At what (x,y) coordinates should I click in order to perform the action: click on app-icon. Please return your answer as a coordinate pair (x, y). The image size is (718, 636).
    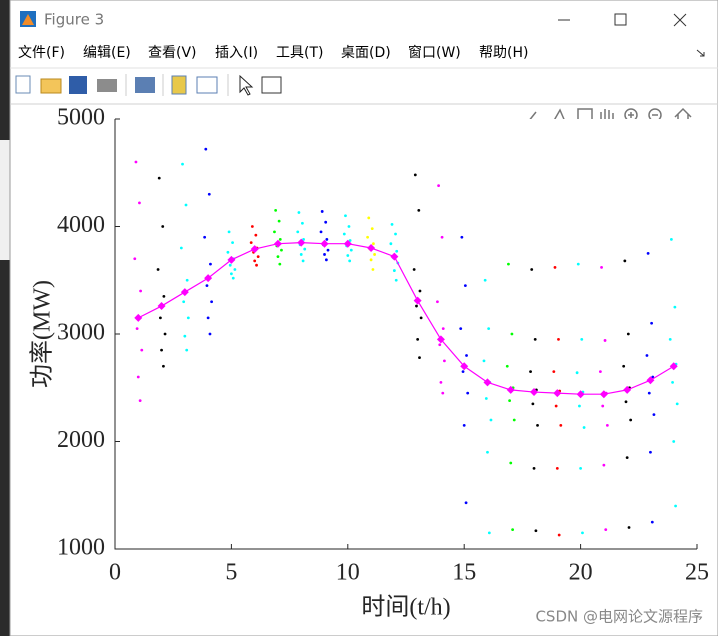
    Looking at the image, I should click on (28, 19).